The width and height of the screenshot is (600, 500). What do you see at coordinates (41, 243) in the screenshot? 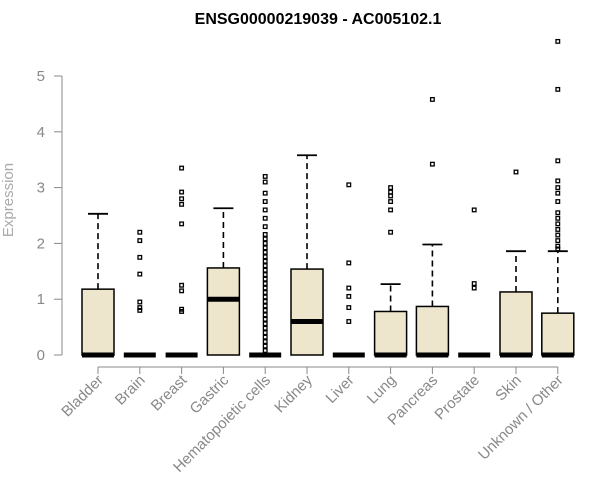
I see `y-tick-label: 2` at bounding box center [41, 243].